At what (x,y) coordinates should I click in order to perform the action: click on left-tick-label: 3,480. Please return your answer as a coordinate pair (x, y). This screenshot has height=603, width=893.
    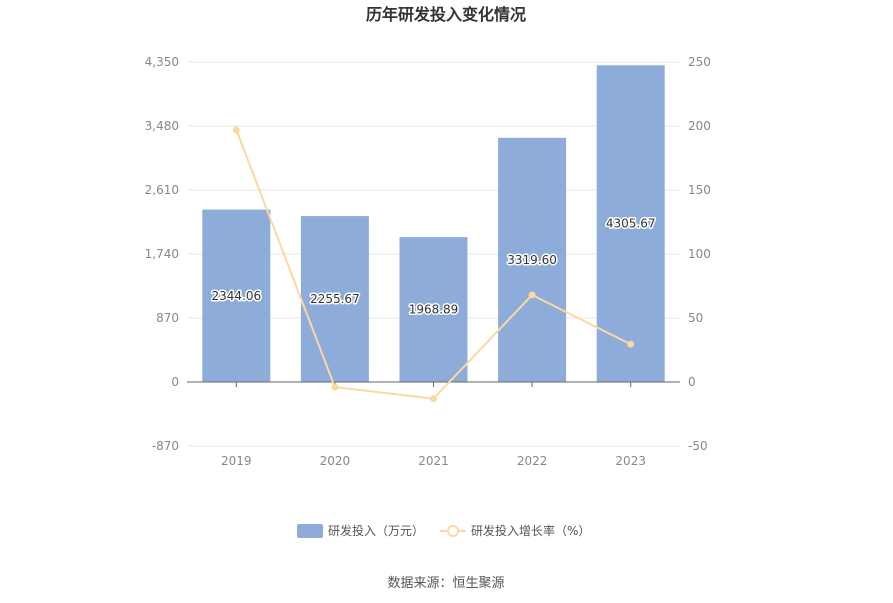
    Looking at the image, I should click on (162, 126).